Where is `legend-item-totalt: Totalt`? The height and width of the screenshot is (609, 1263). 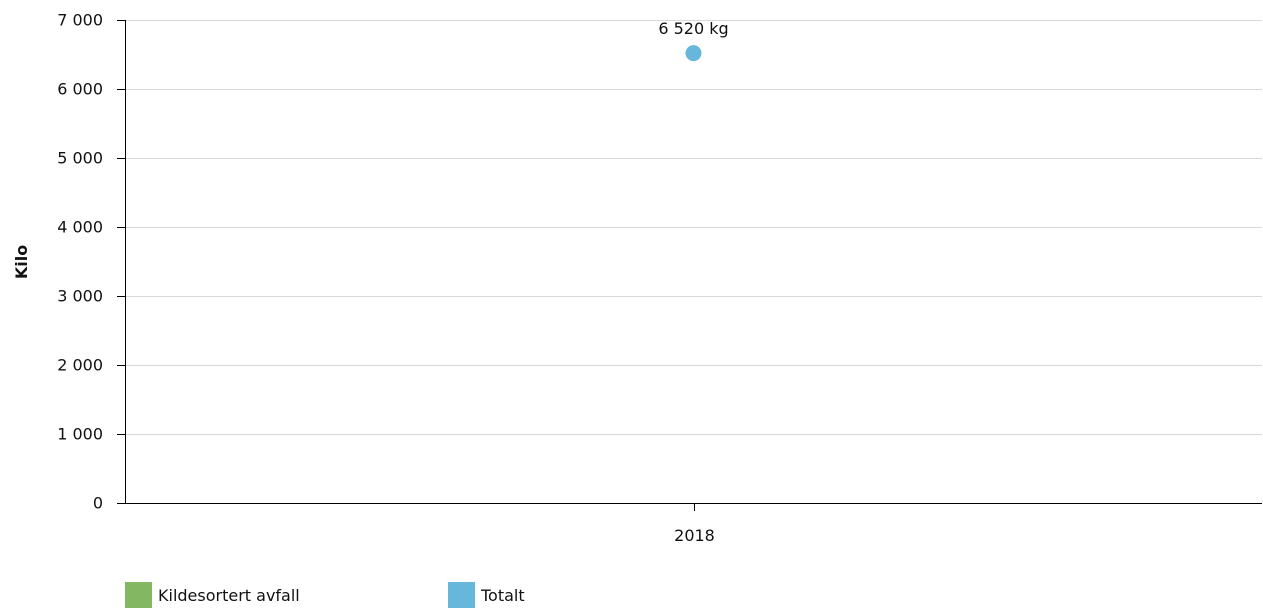 legend-item-totalt: Totalt is located at coordinates (486, 595).